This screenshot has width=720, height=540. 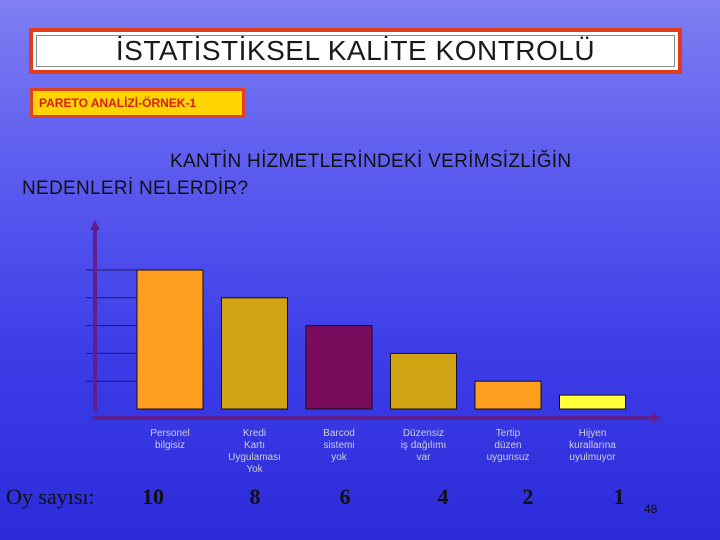 What do you see at coordinates (153, 496) in the screenshot?
I see `count-label-1: 10` at bounding box center [153, 496].